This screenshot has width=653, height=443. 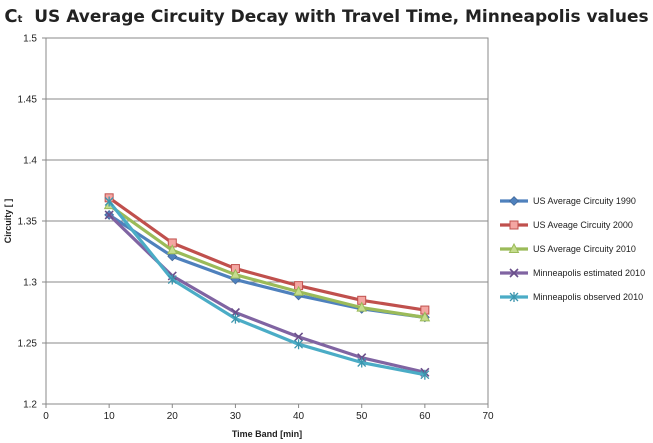 What do you see at coordinates (583, 225) in the screenshot?
I see `legend-label: US Aveage Circuity 2000` at bounding box center [583, 225].